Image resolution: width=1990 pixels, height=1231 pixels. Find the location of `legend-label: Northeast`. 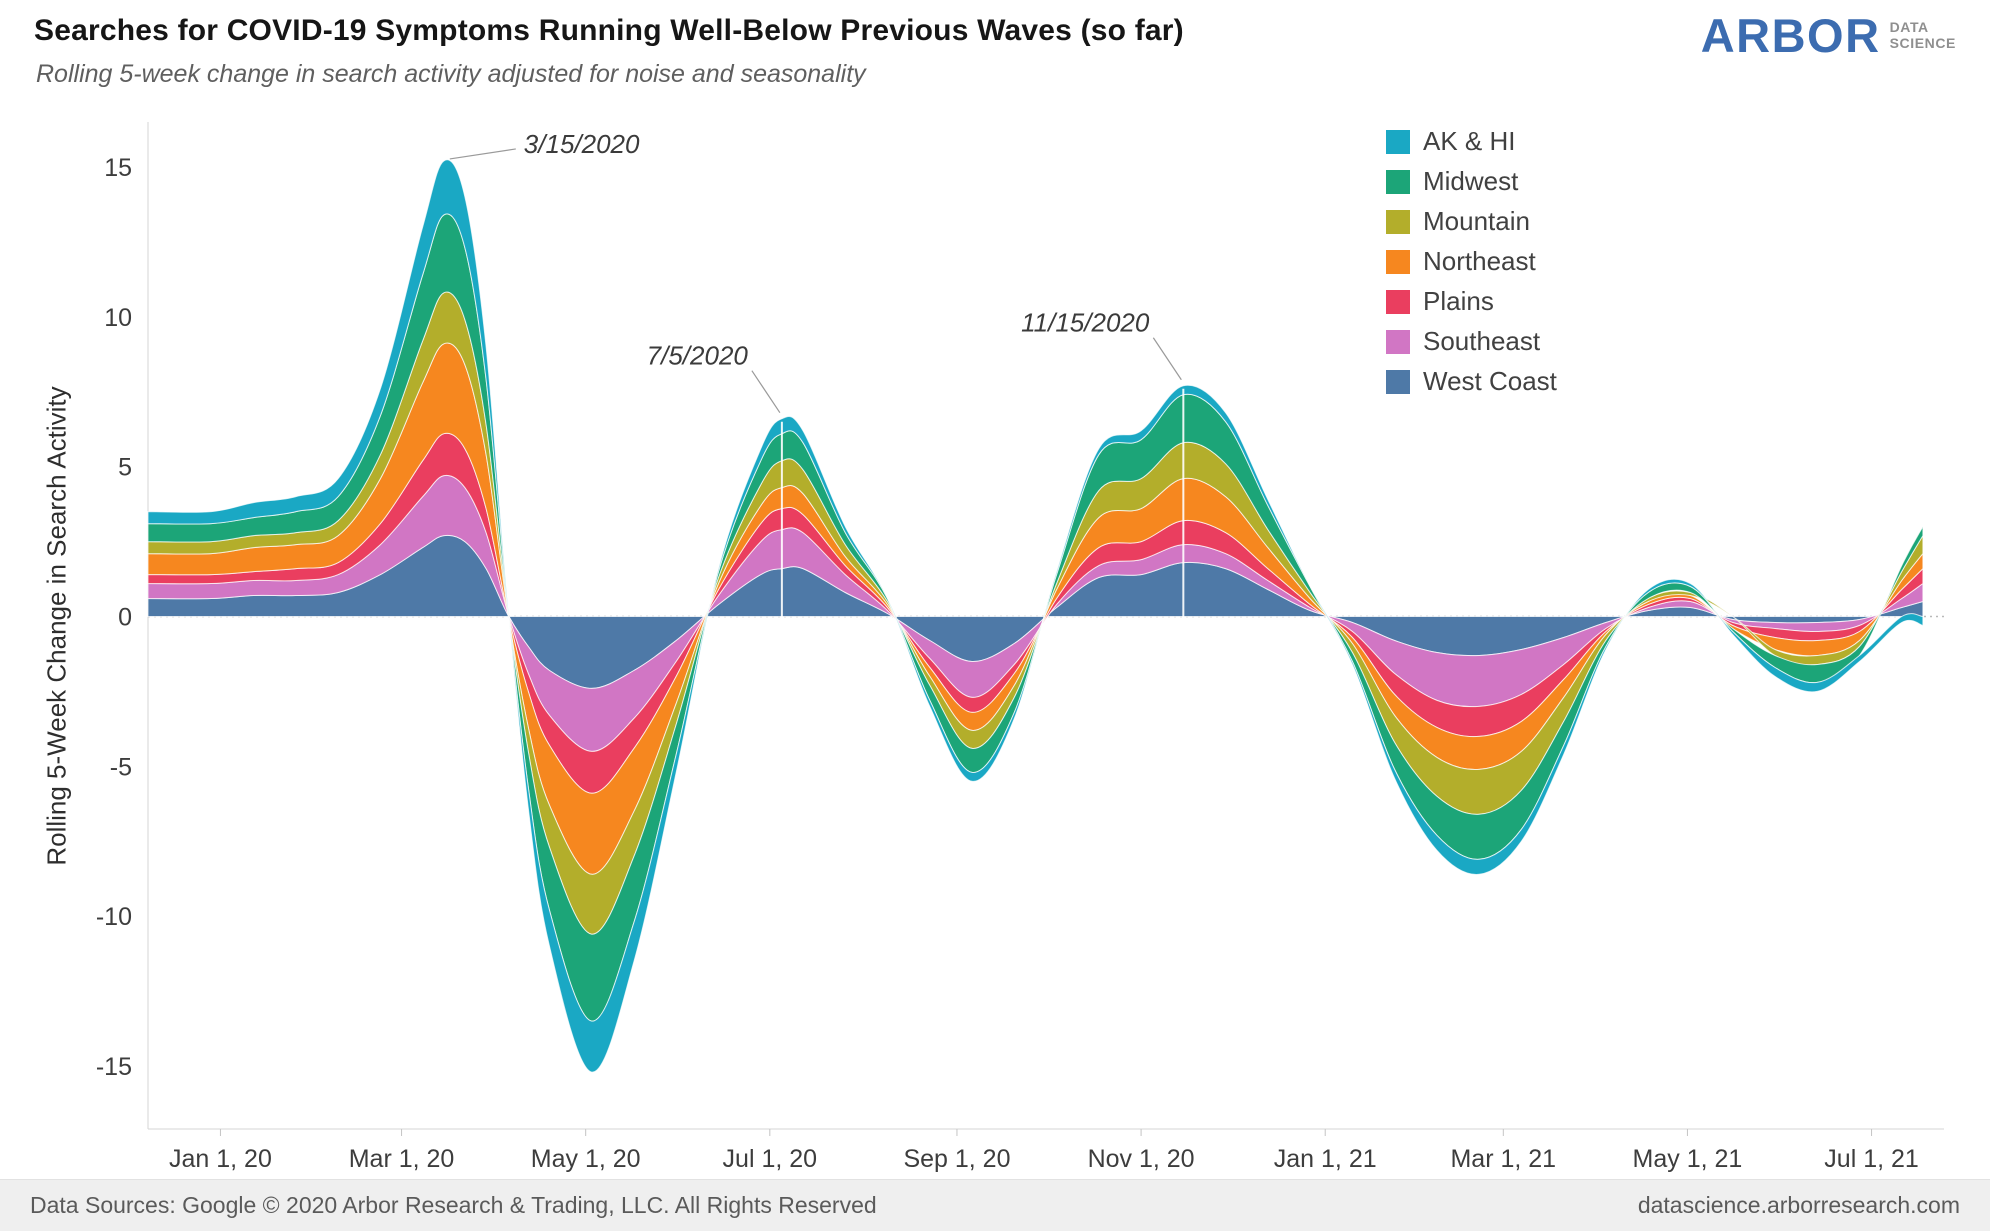

legend-label: Northeast is located at coordinates (1479, 261).